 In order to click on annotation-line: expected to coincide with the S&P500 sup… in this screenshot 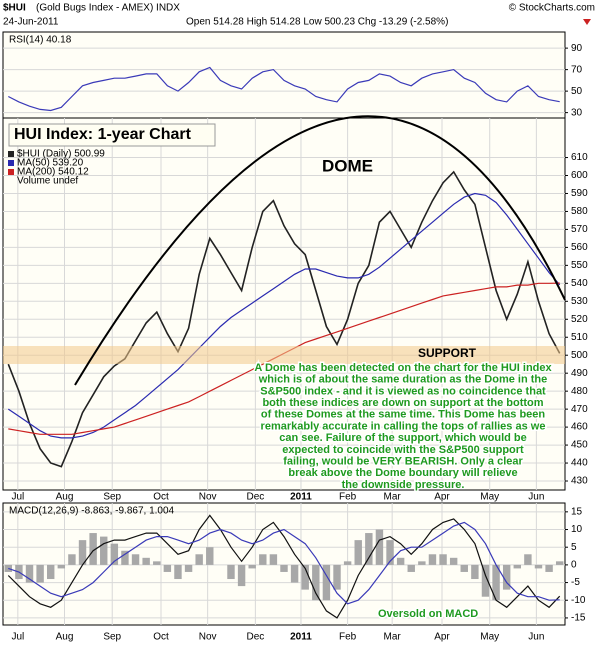, I will do `click(403, 450)`.